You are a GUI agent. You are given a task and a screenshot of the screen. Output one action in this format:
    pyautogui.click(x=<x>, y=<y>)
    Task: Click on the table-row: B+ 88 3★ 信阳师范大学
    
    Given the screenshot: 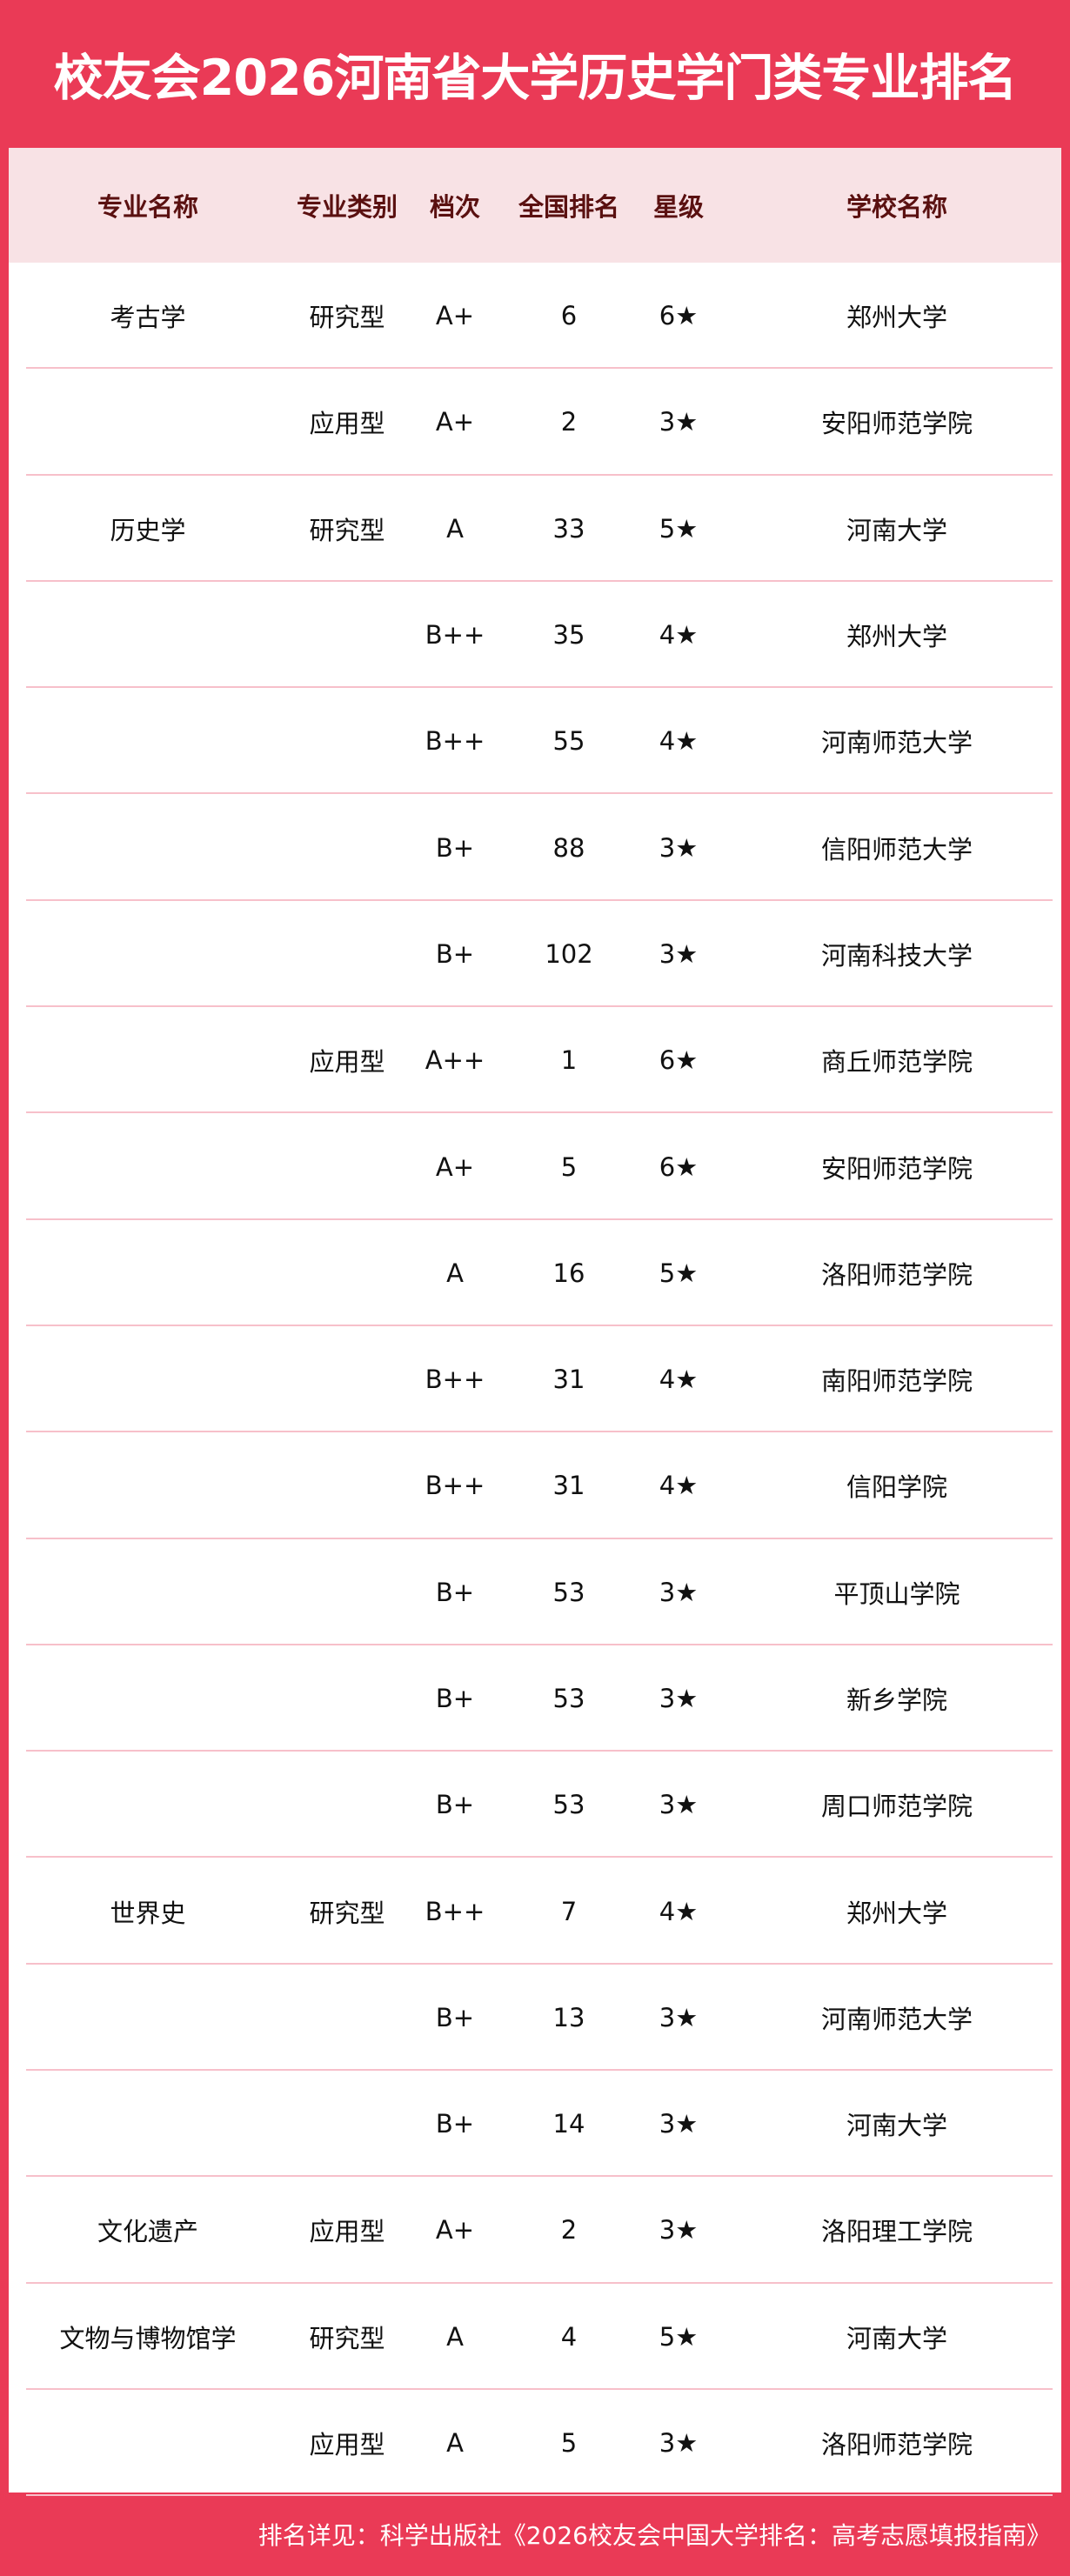 What is the action you would take?
    pyautogui.click(x=535, y=848)
    